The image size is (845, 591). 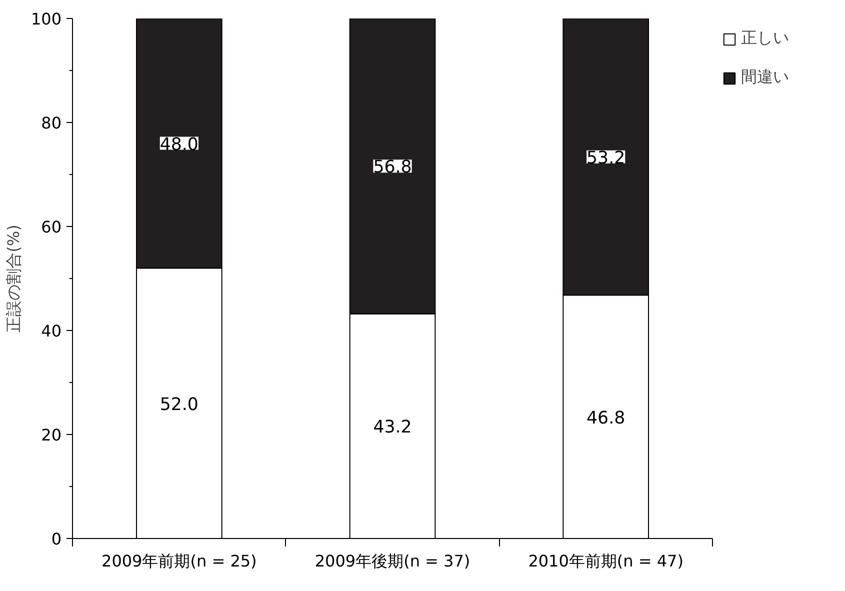 I want to click on y-tick-label: 20, so click(x=51, y=435).